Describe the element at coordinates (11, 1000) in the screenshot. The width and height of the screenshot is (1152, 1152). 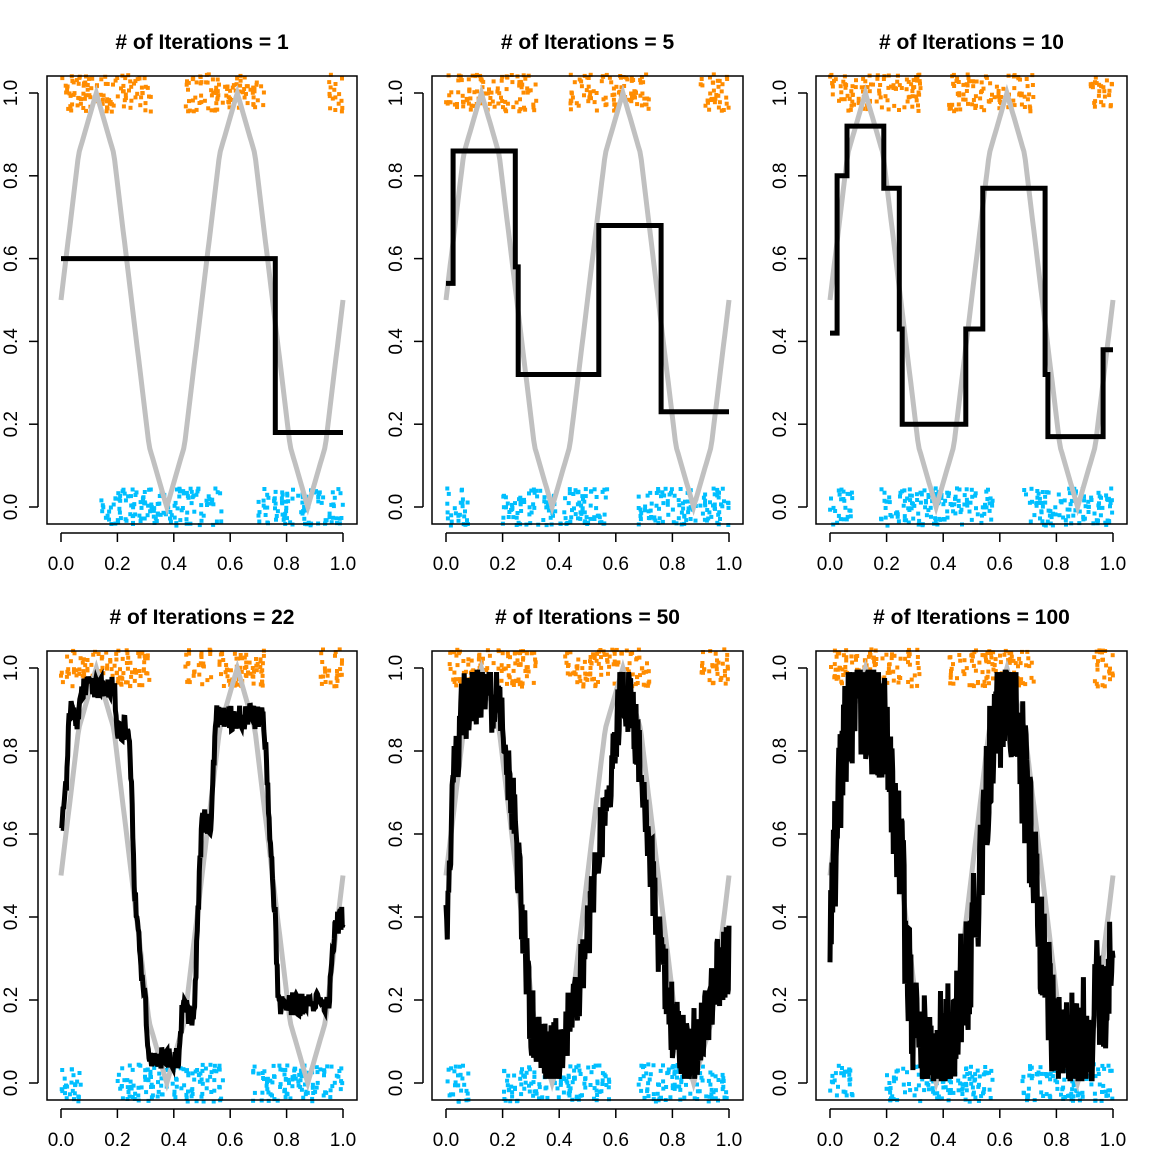
I see `y-tick-label: 0.2` at that location.